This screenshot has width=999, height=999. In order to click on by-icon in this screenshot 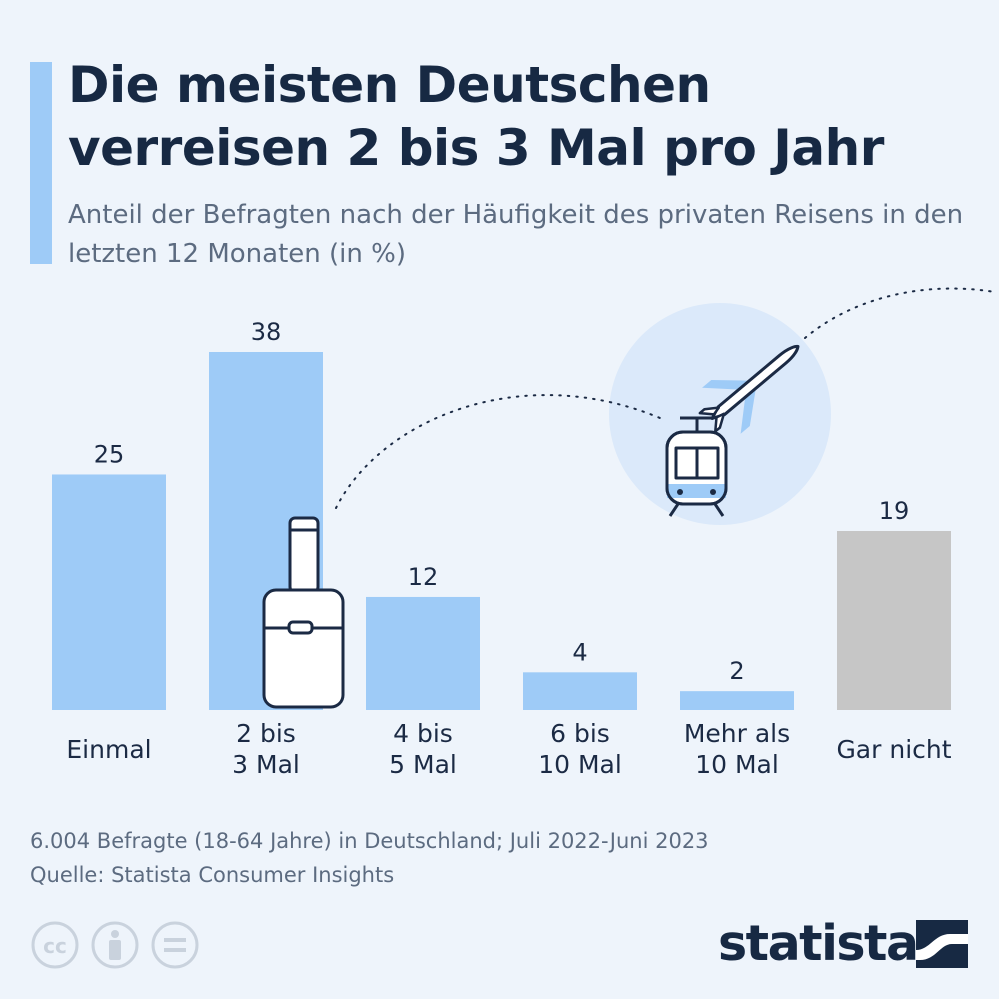, I will do `click(115, 945)`.